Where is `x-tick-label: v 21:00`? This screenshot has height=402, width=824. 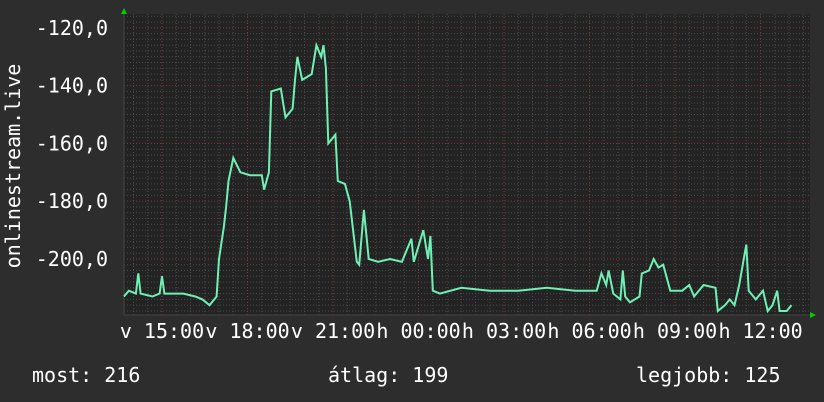 x-tick-label: v 21:00 is located at coordinates (333, 331).